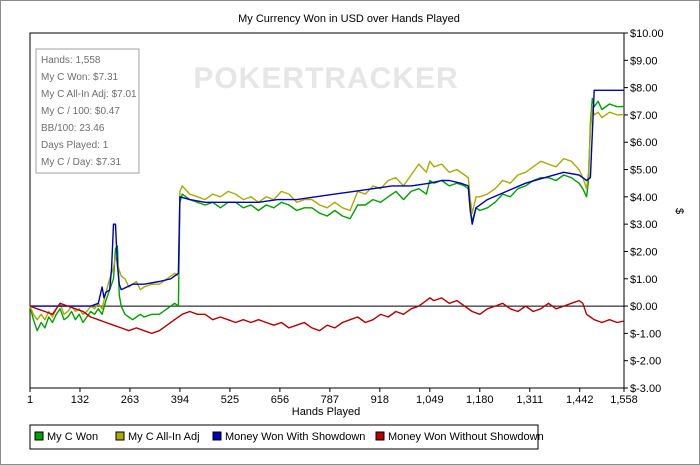  I want to click on y-tick-label: $0.00, so click(644, 307).